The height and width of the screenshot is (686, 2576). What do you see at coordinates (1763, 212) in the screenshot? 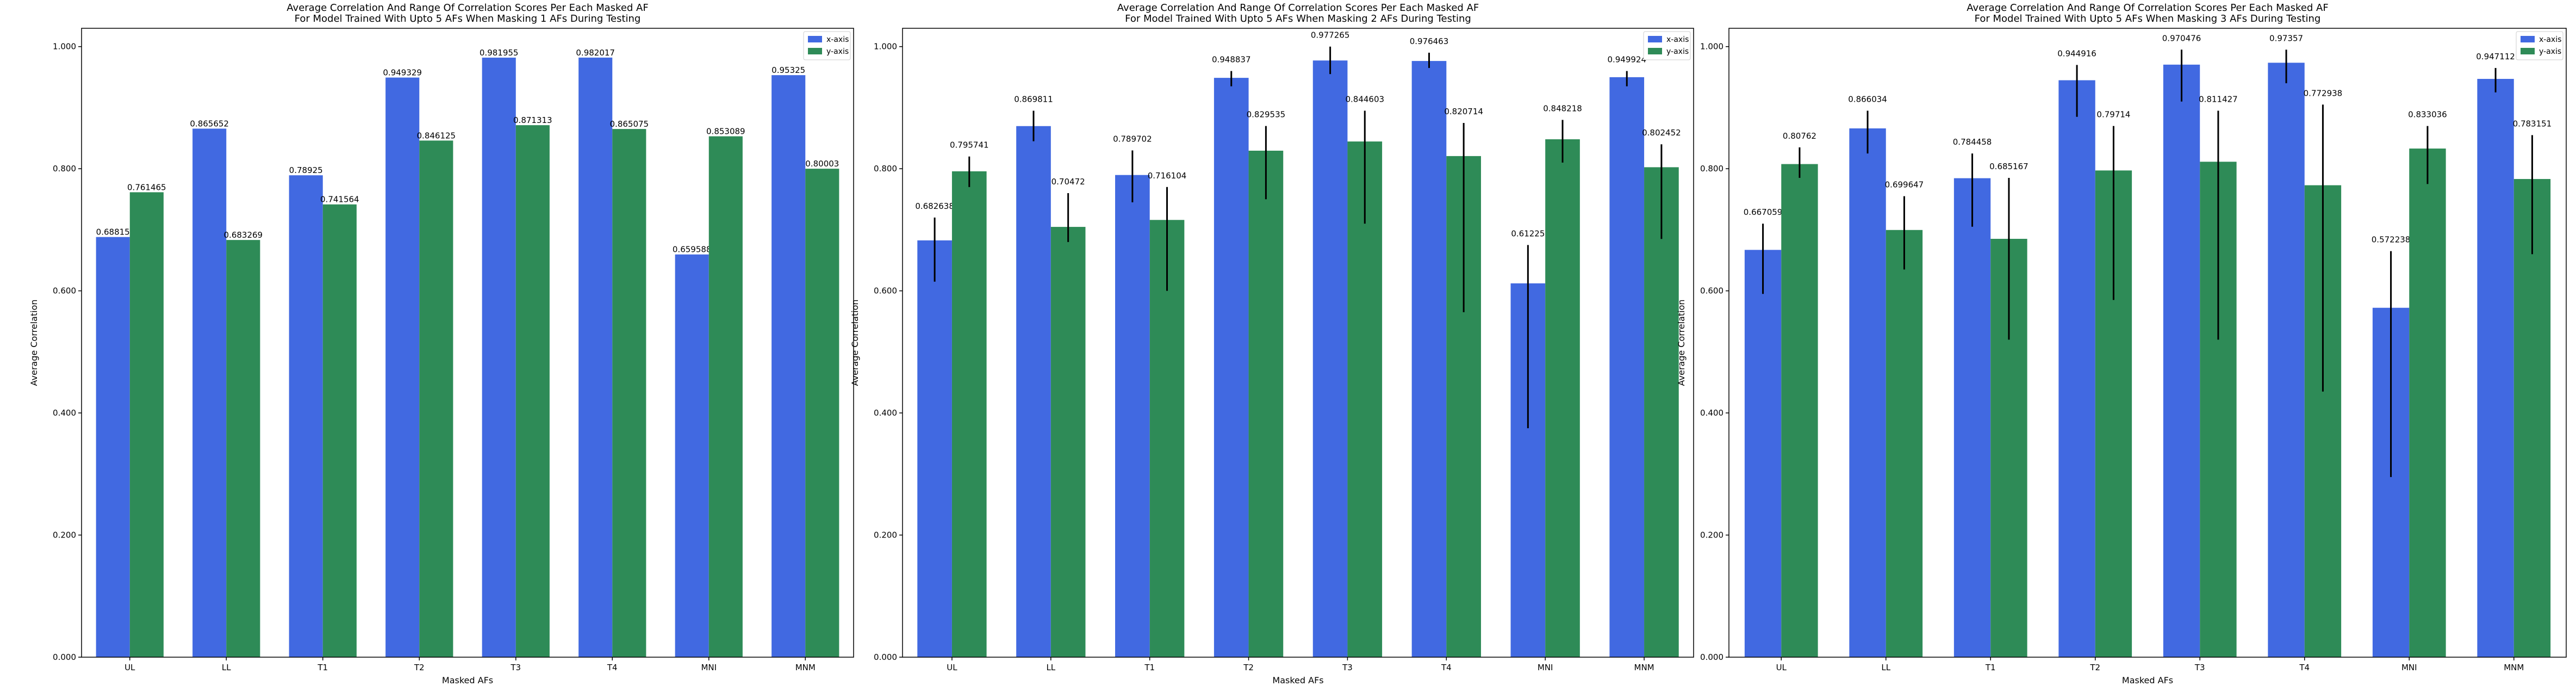
I see `data-label: 0.667059` at bounding box center [1763, 212].